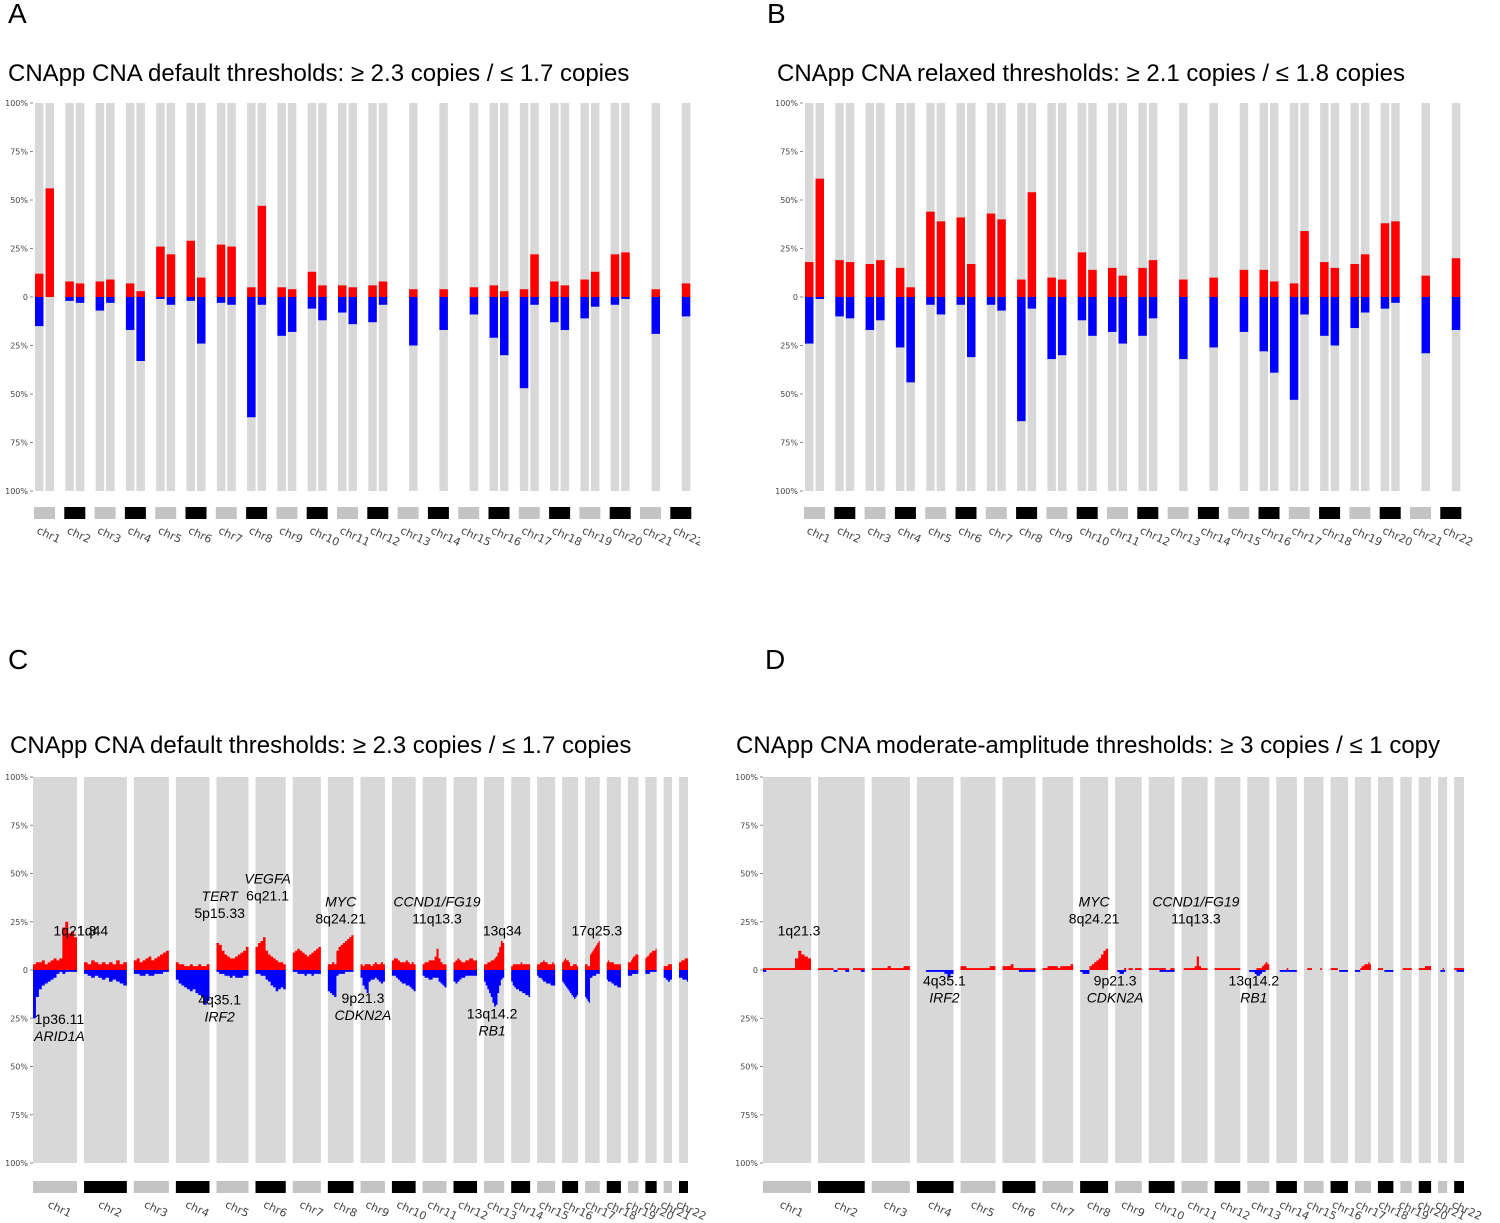  I want to click on region-annotation: RB1, so click(491, 1030).